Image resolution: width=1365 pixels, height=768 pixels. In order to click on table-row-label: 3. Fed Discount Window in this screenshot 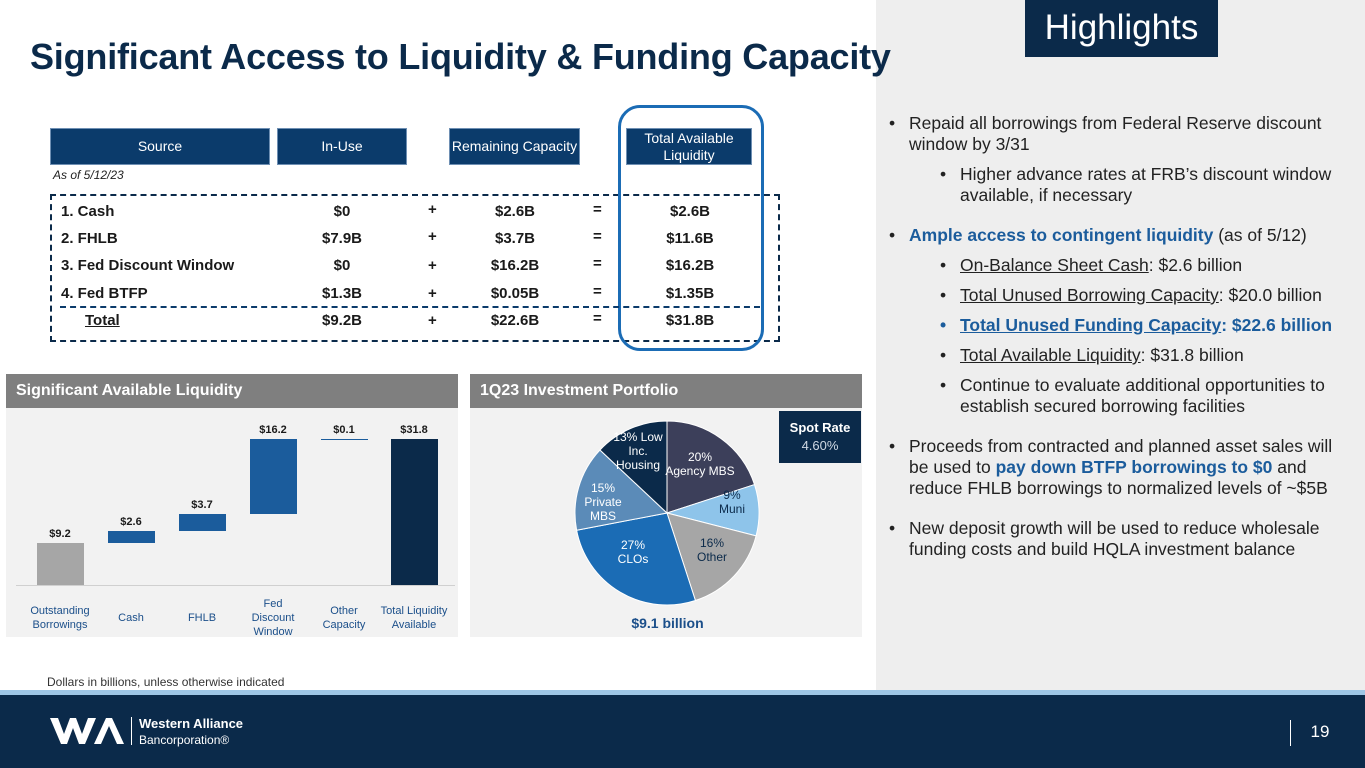, I will do `click(148, 266)`.